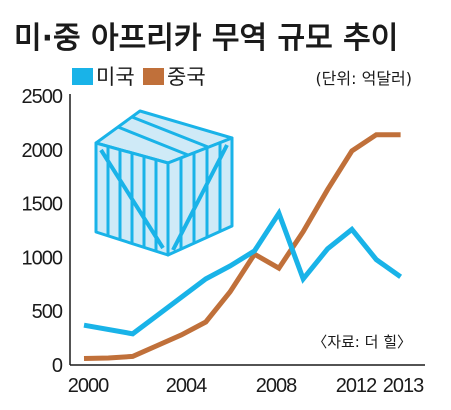  Describe the element at coordinates (42, 151) in the screenshot. I see `y-tick-label: 2000` at that location.